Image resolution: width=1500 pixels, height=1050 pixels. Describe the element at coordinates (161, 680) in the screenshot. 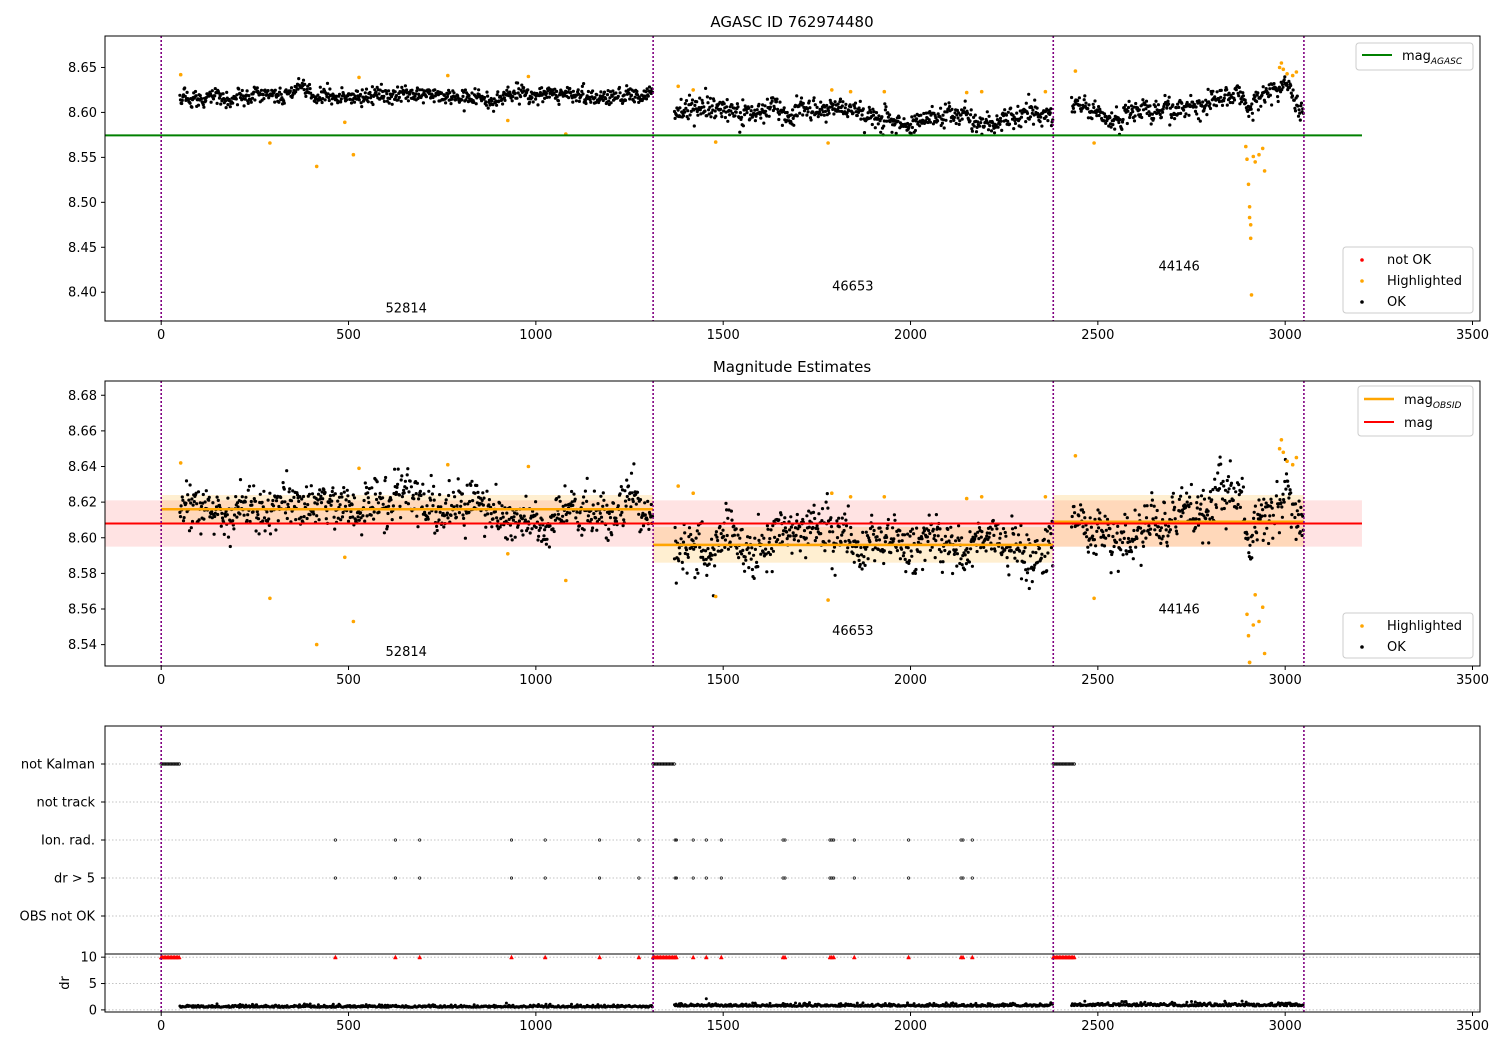

I see `x-tick-label: 0` at that location.